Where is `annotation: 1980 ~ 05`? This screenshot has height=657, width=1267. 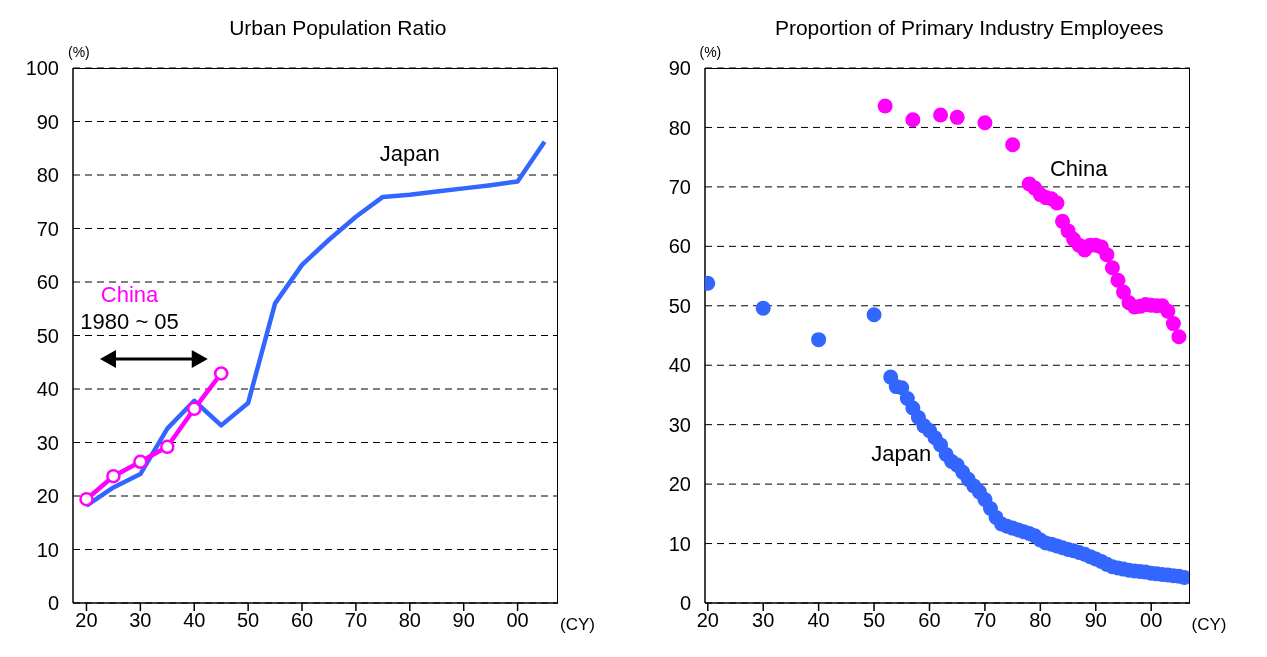
annotation: 1980 ~ 05 is located at coordinates (129, 322).